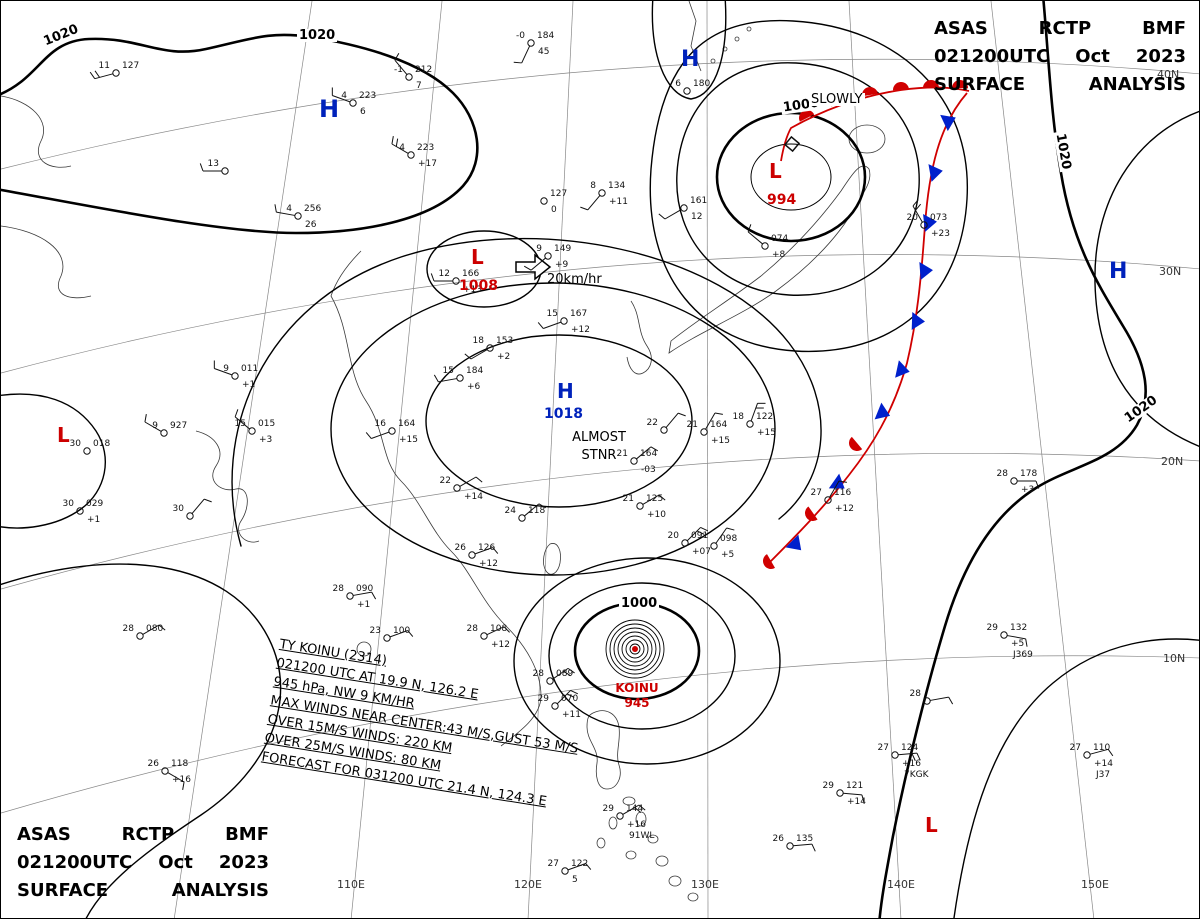 This screenshot has width=1200, height=919. Describe the element at coordinates (129, 629) in the screenshot. I see `svg-text: 28` at that location.